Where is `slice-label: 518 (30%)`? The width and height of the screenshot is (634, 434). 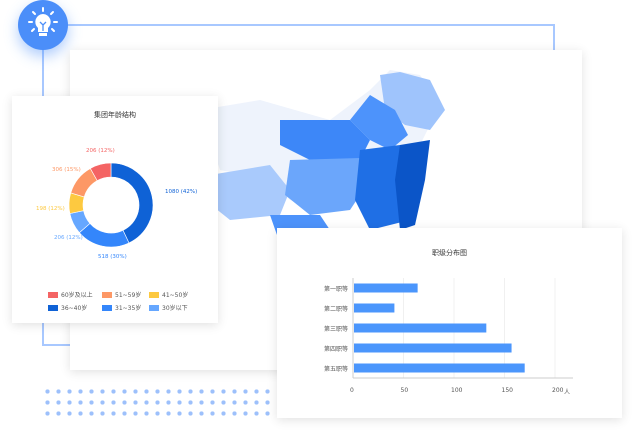 slice-label: 518 (30%) is located at coordinates (112, 257).